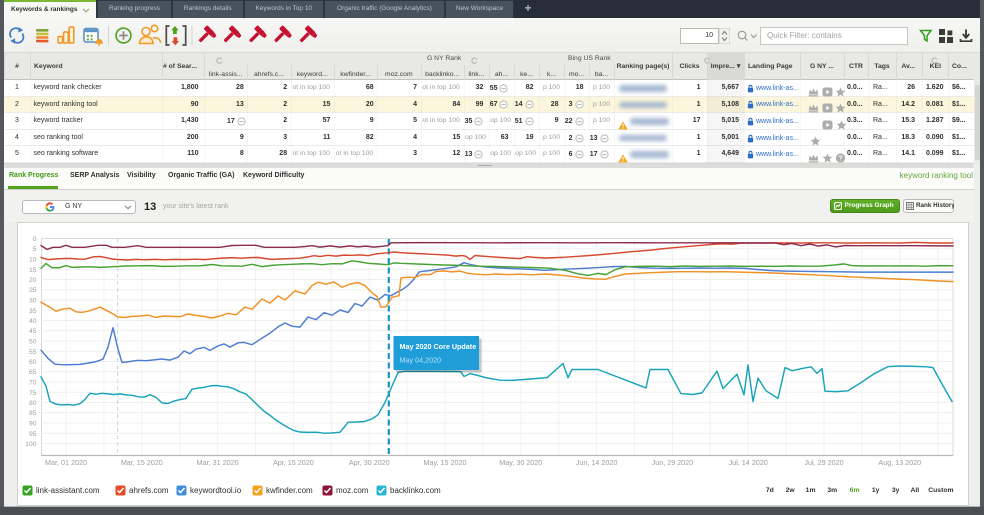 The image size is (984, 515). I want to click on svg-text: 20, so click(33, 280).